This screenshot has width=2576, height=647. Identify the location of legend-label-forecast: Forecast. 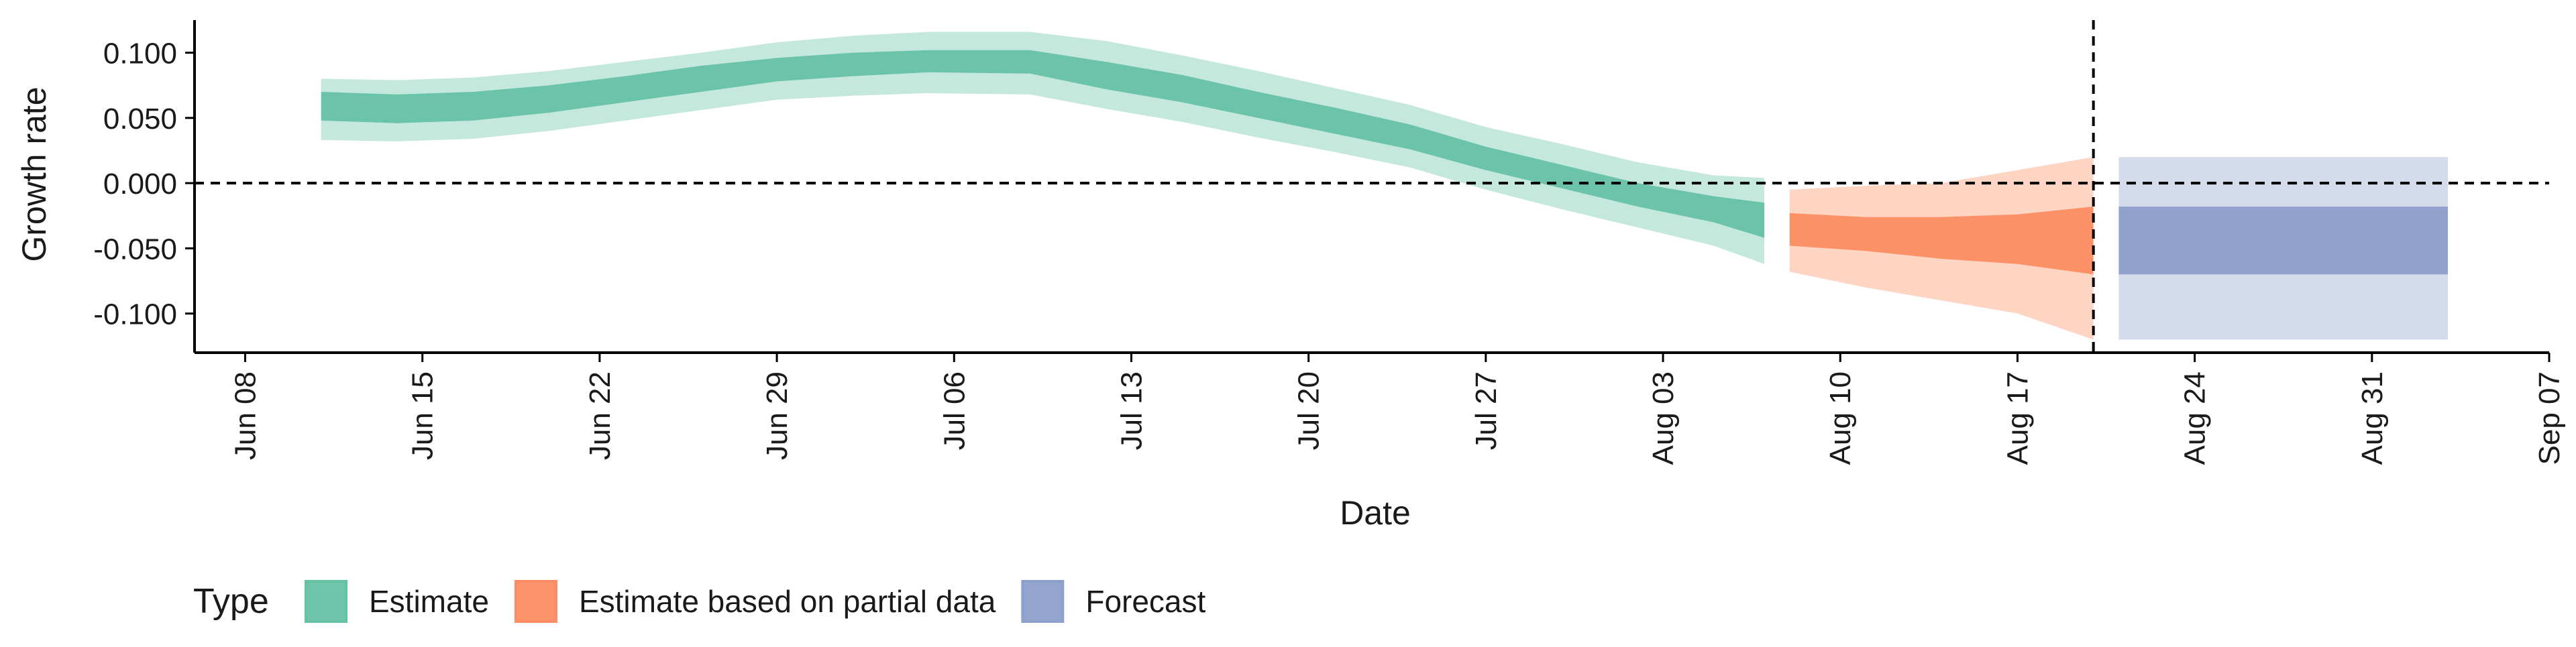
(1145, 602).